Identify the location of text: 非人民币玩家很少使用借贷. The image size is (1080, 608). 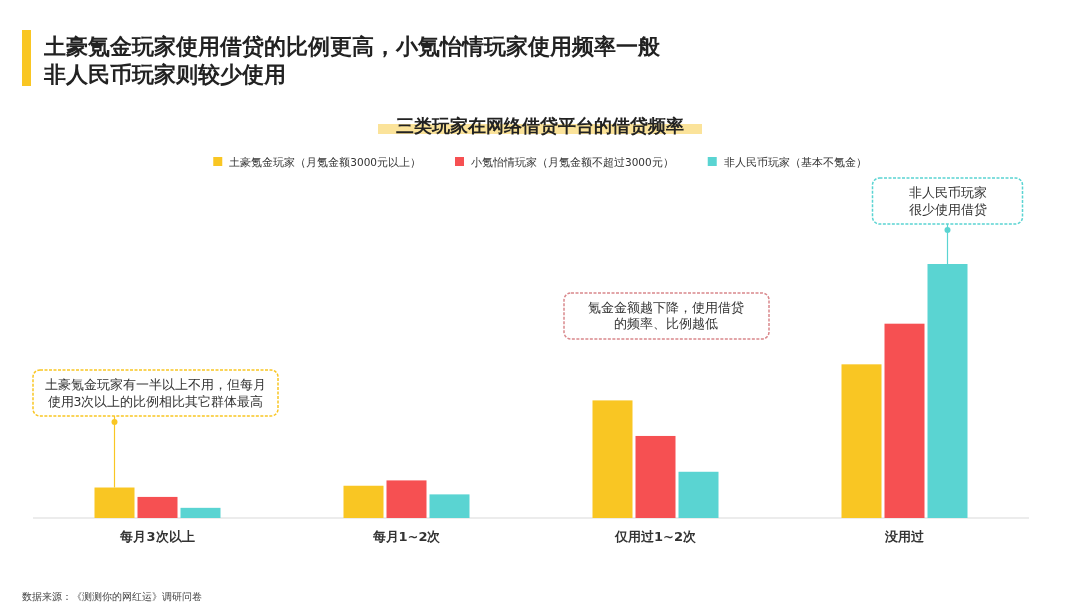
(947, 201).